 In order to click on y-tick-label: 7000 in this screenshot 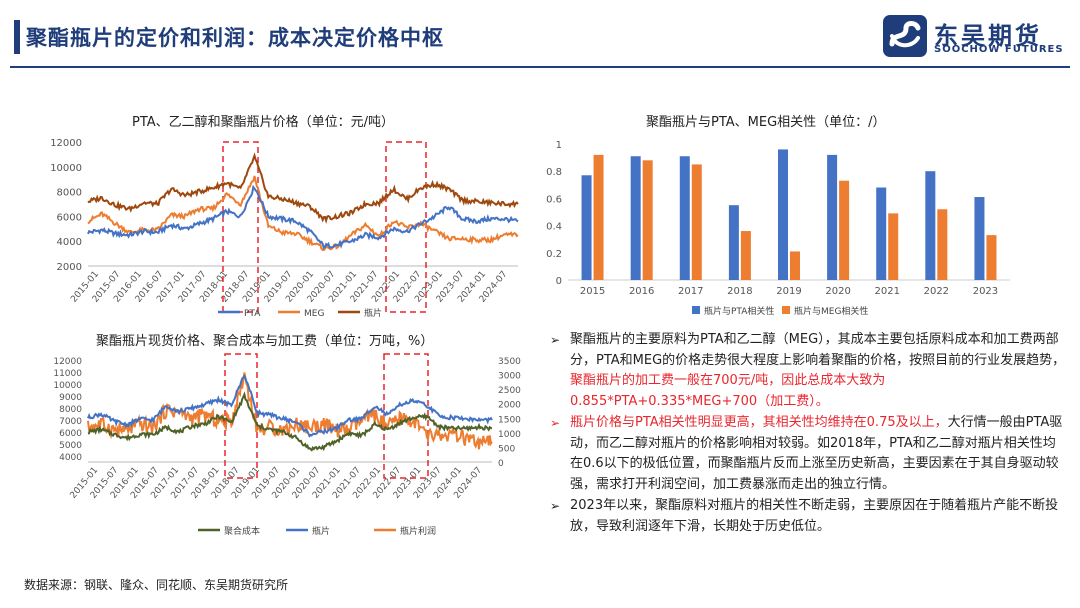, I will do `click(70, 422)`.